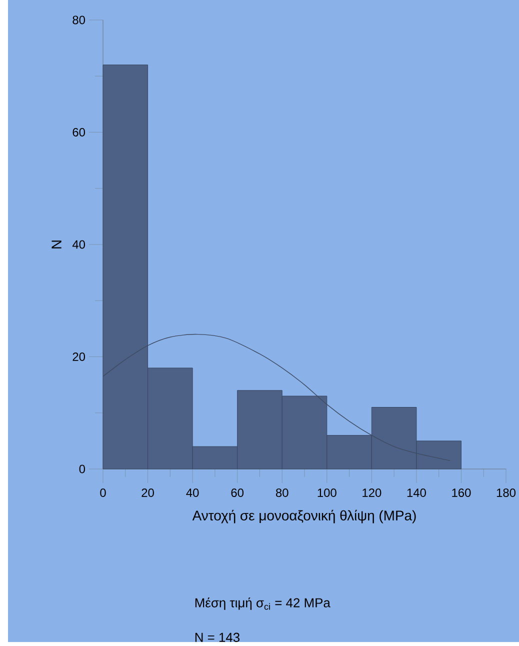 The image size is (519, 646). What do you see at coordinates (372, 492) in the screenshot?
I see `x-tick-label: 120` at bounding box center [372, 492].